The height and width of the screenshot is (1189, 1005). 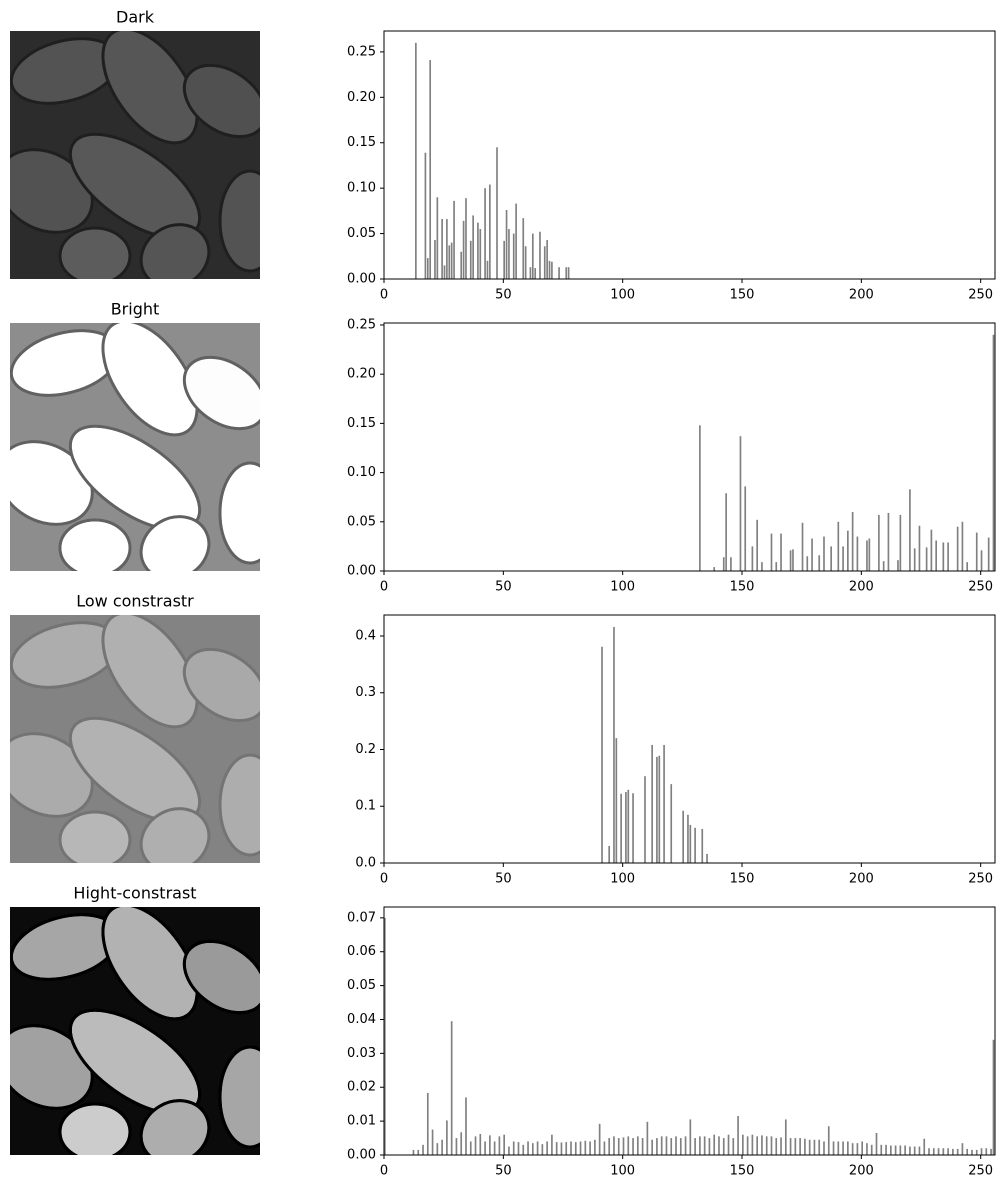 What do you see at coordinates (135, 447) in the screenshot?
I see `image-bright` at bounding box center [135, 447].